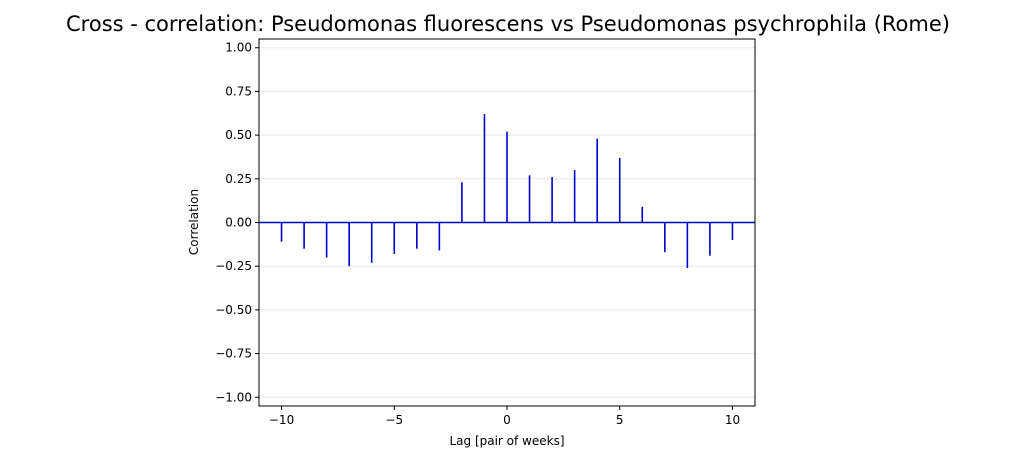  Describe the element at coordinates (238, 179) in the screenshot. I see `y-tick-label: 0.25` at that location.